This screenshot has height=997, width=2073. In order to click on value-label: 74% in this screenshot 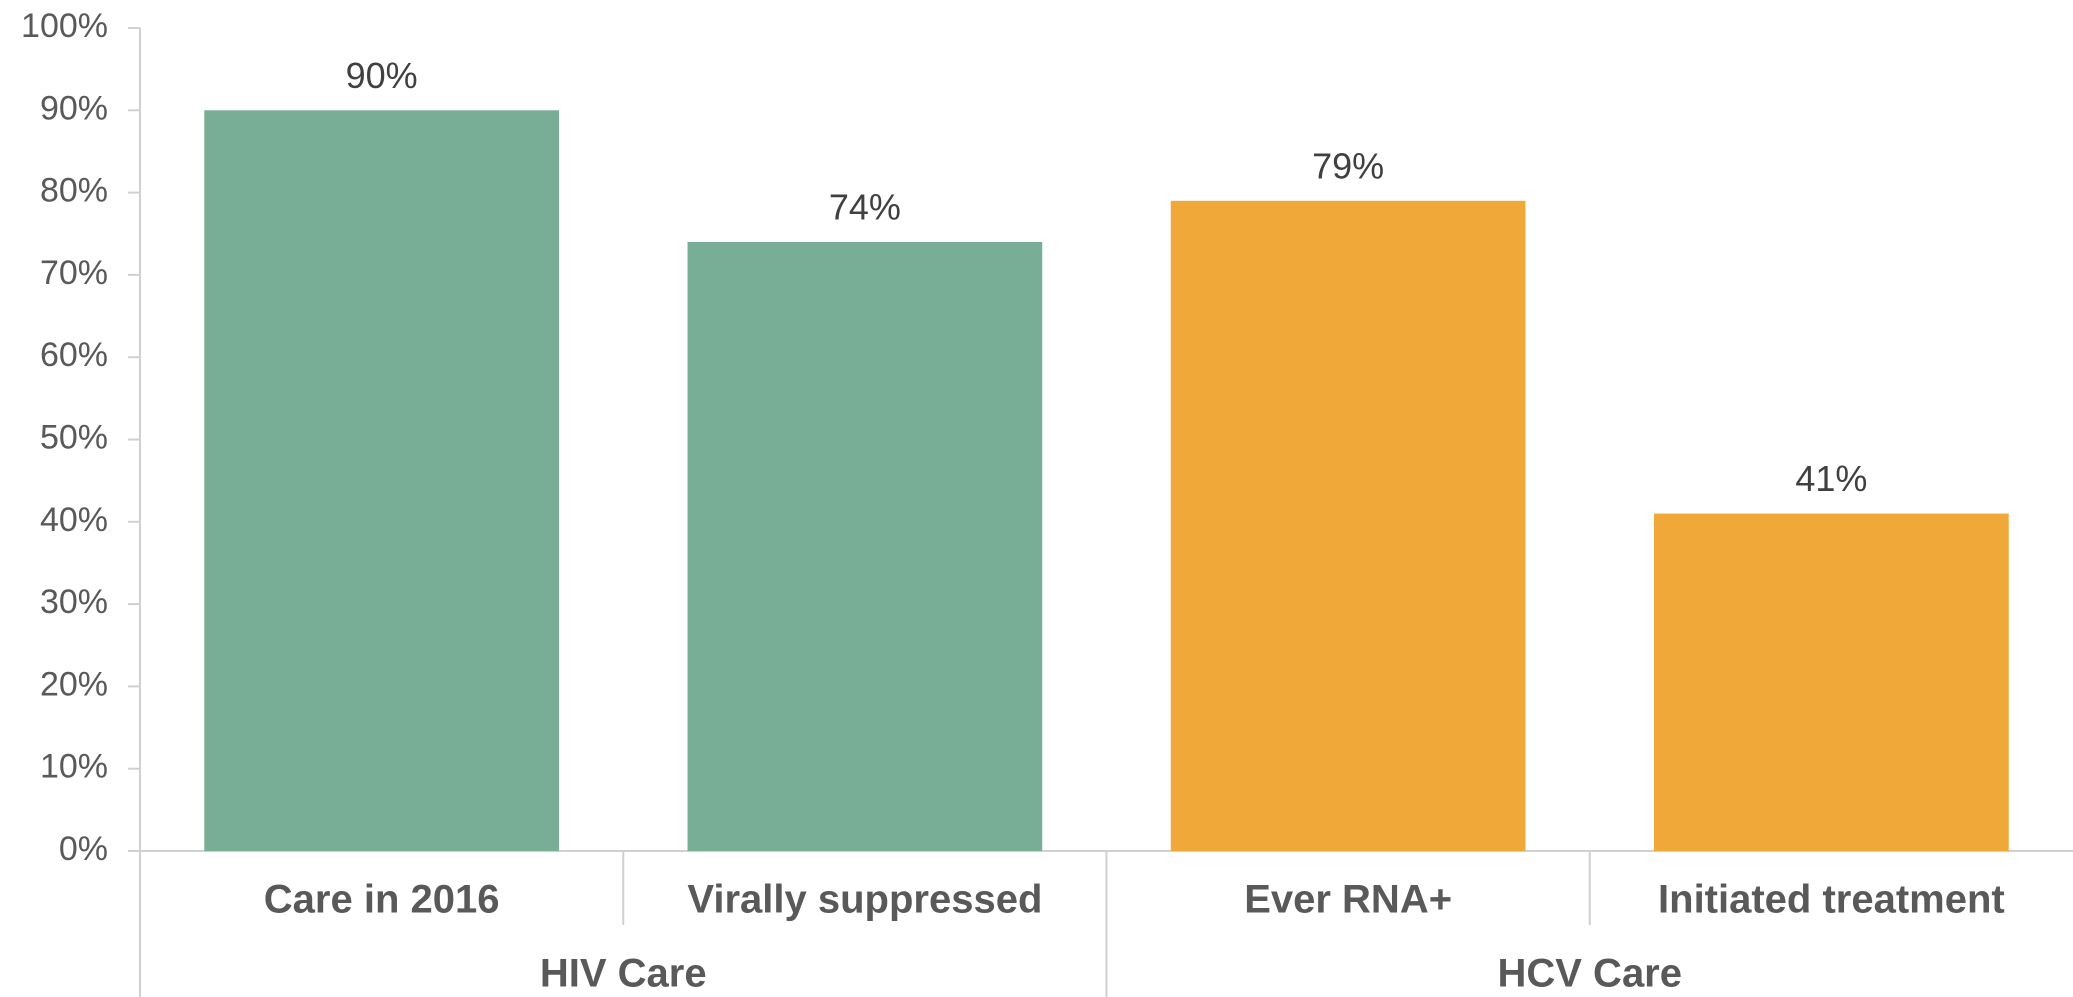, I will do `click(865, 206)`.